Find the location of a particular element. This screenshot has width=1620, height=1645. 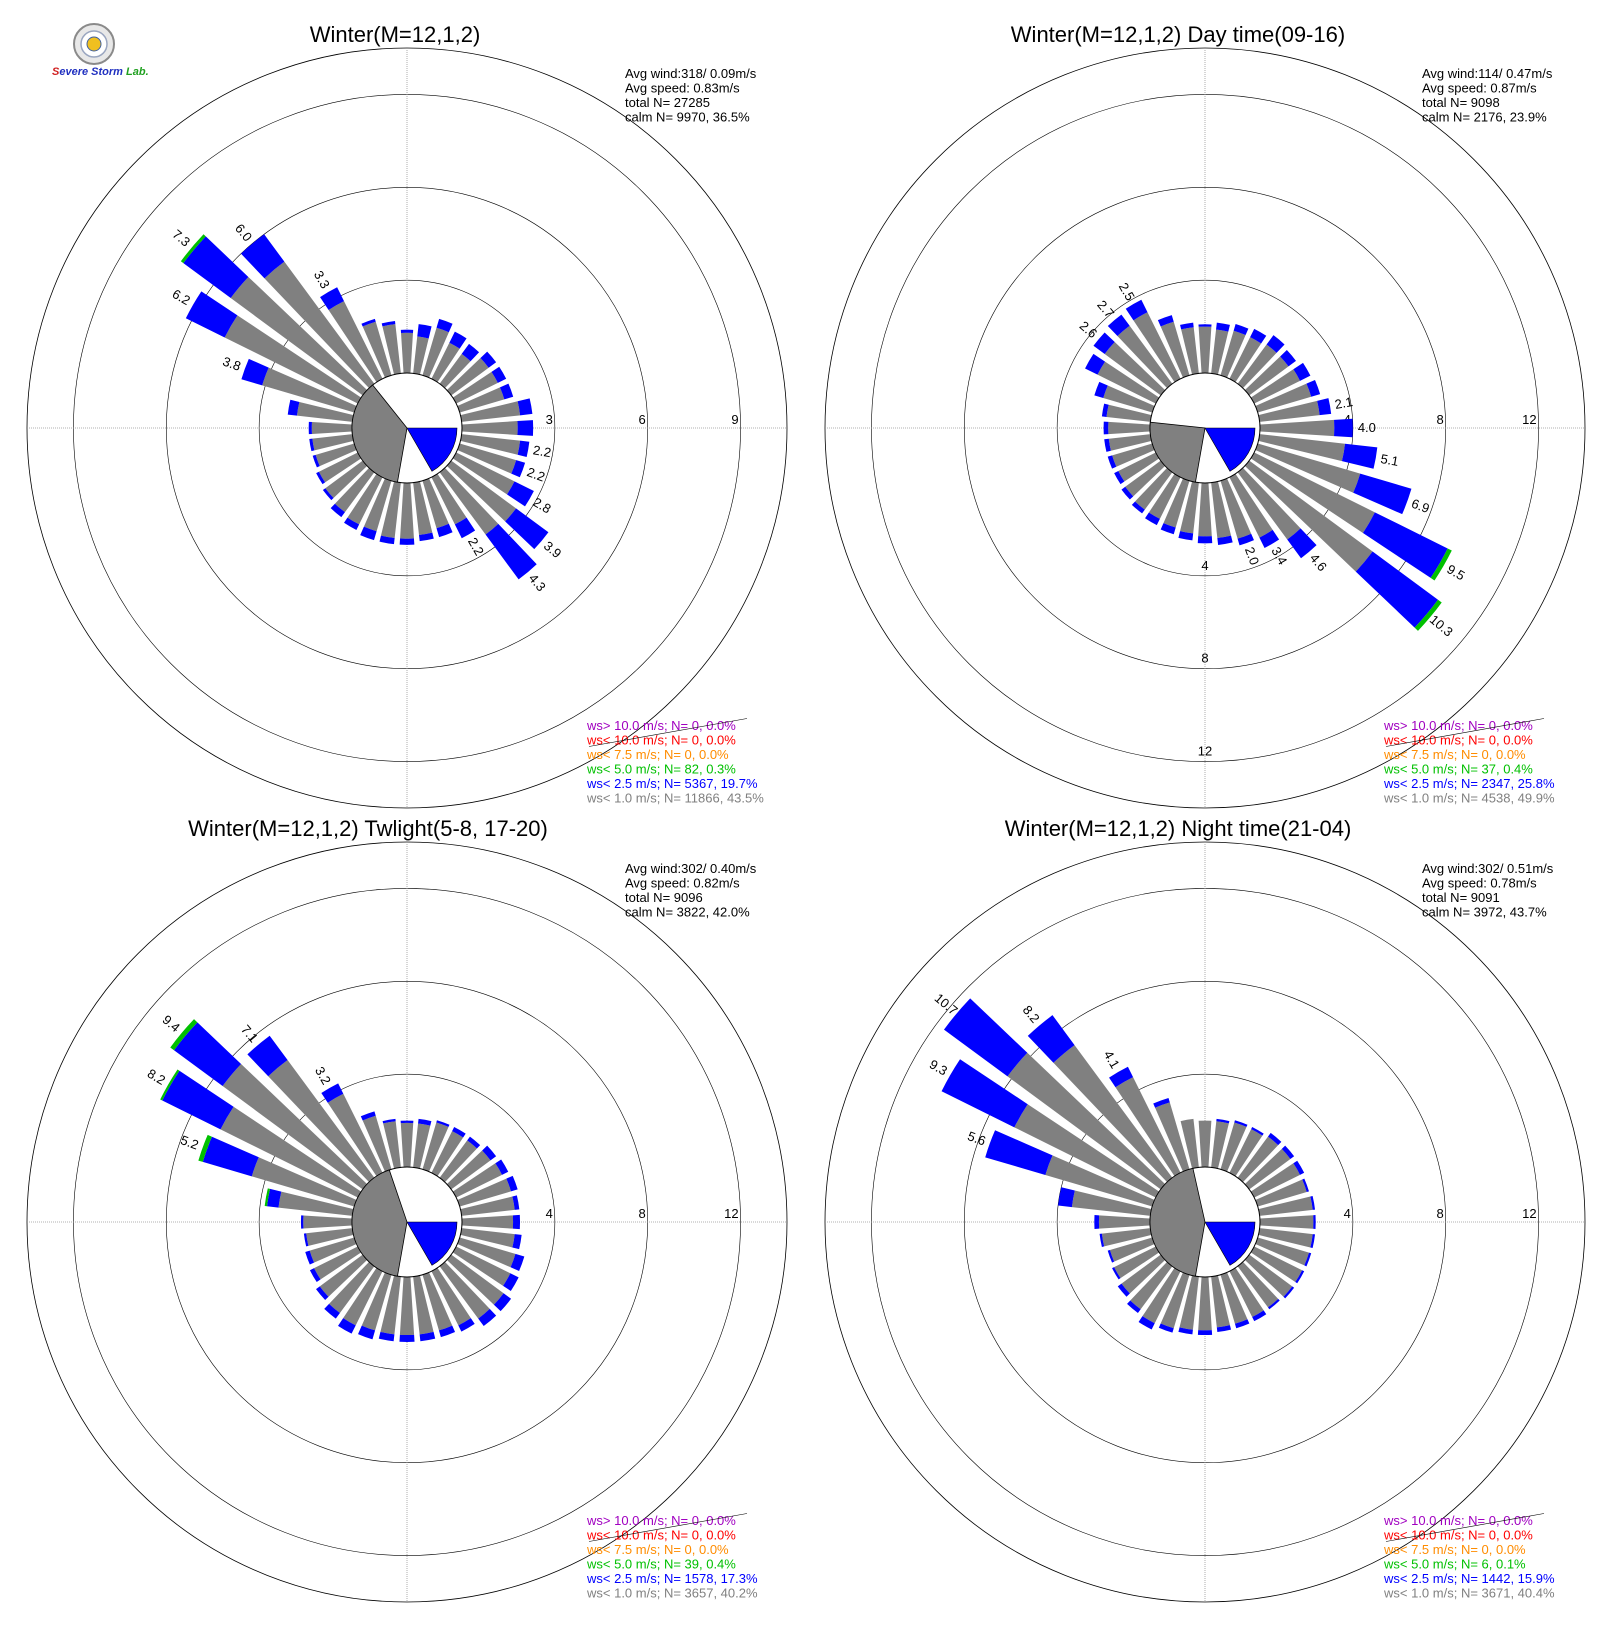

legend-entry: ws< 1.0 m/s; N= 4538, 49.9% is located at coordinates (1469, 798).